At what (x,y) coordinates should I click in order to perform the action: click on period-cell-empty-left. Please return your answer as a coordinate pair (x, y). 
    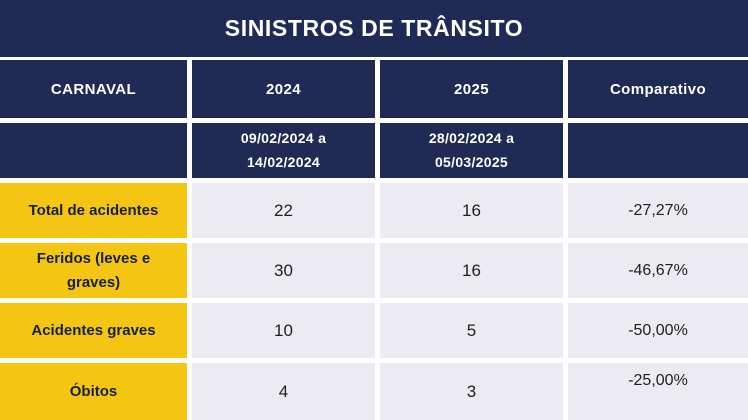
    Looking at the image, I should click on (93, 150).